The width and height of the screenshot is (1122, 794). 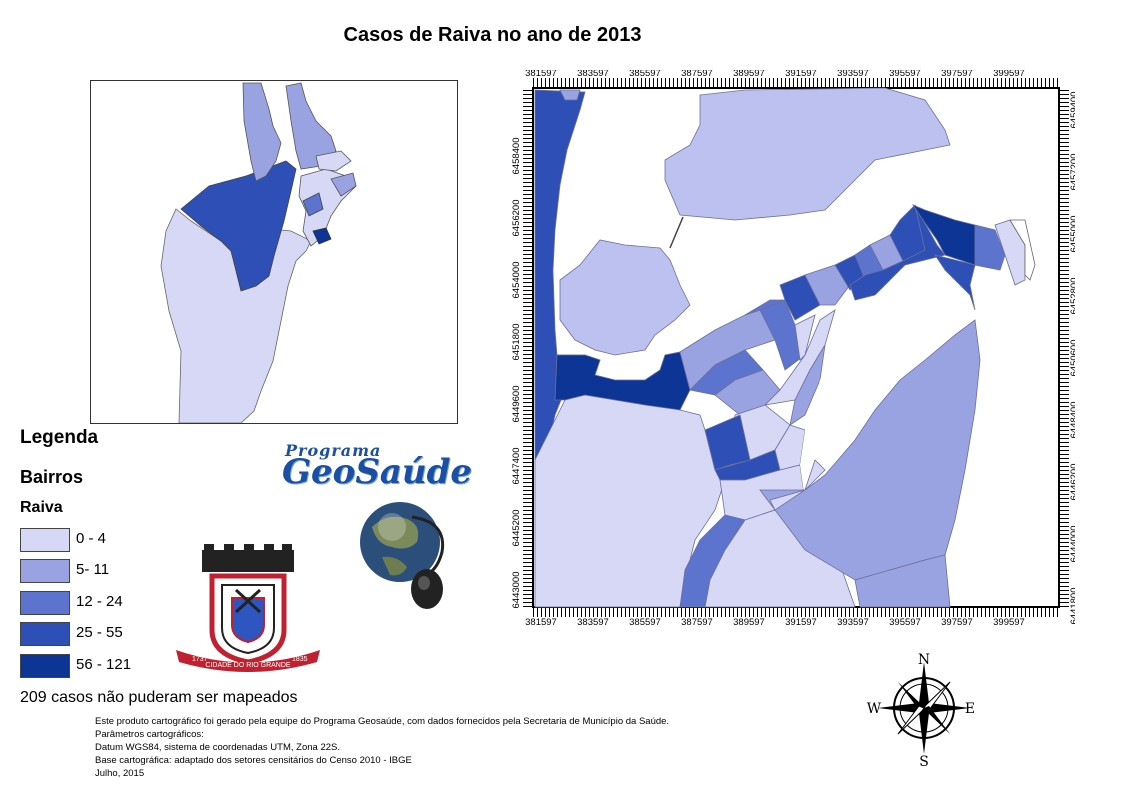 I want to click on region-north-island, so click(x=807, y=154).